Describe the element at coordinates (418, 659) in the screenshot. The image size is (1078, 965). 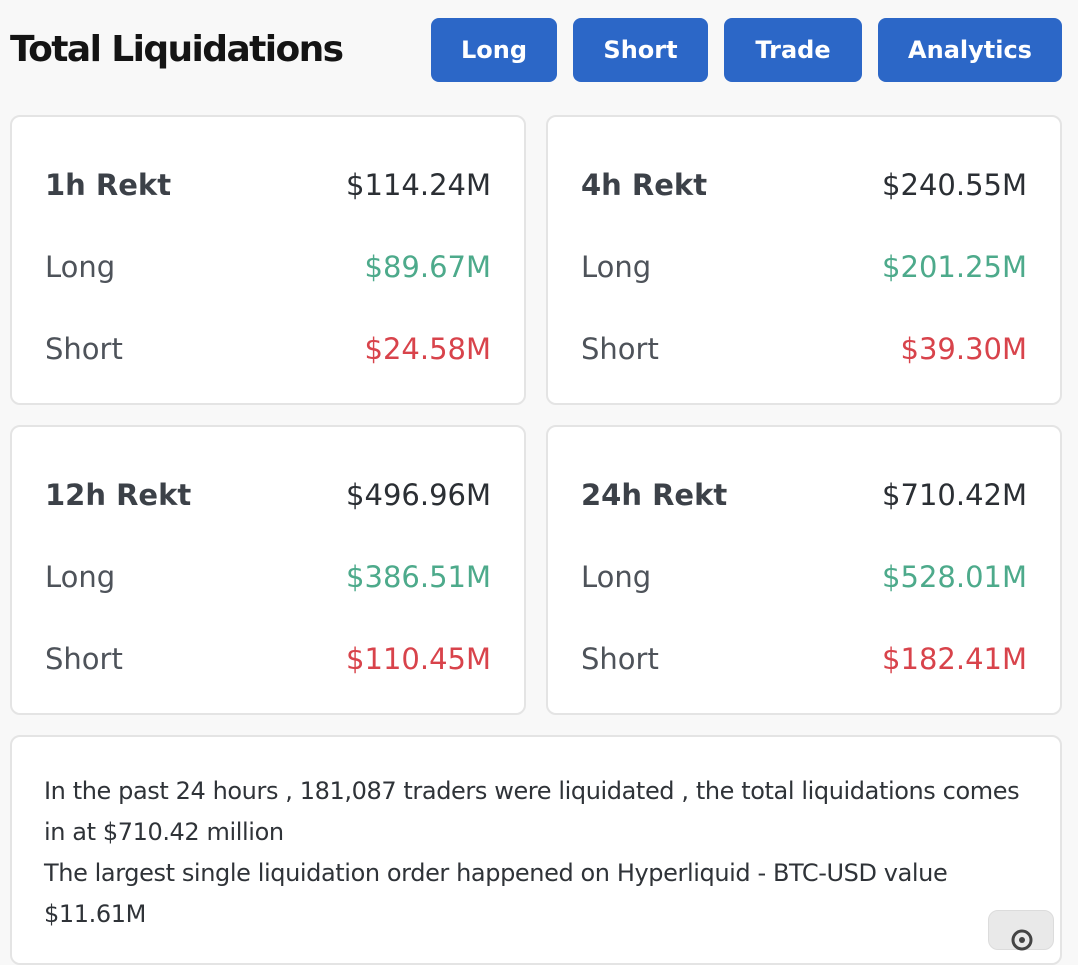
I see `short-value: $110.45M` at that location.